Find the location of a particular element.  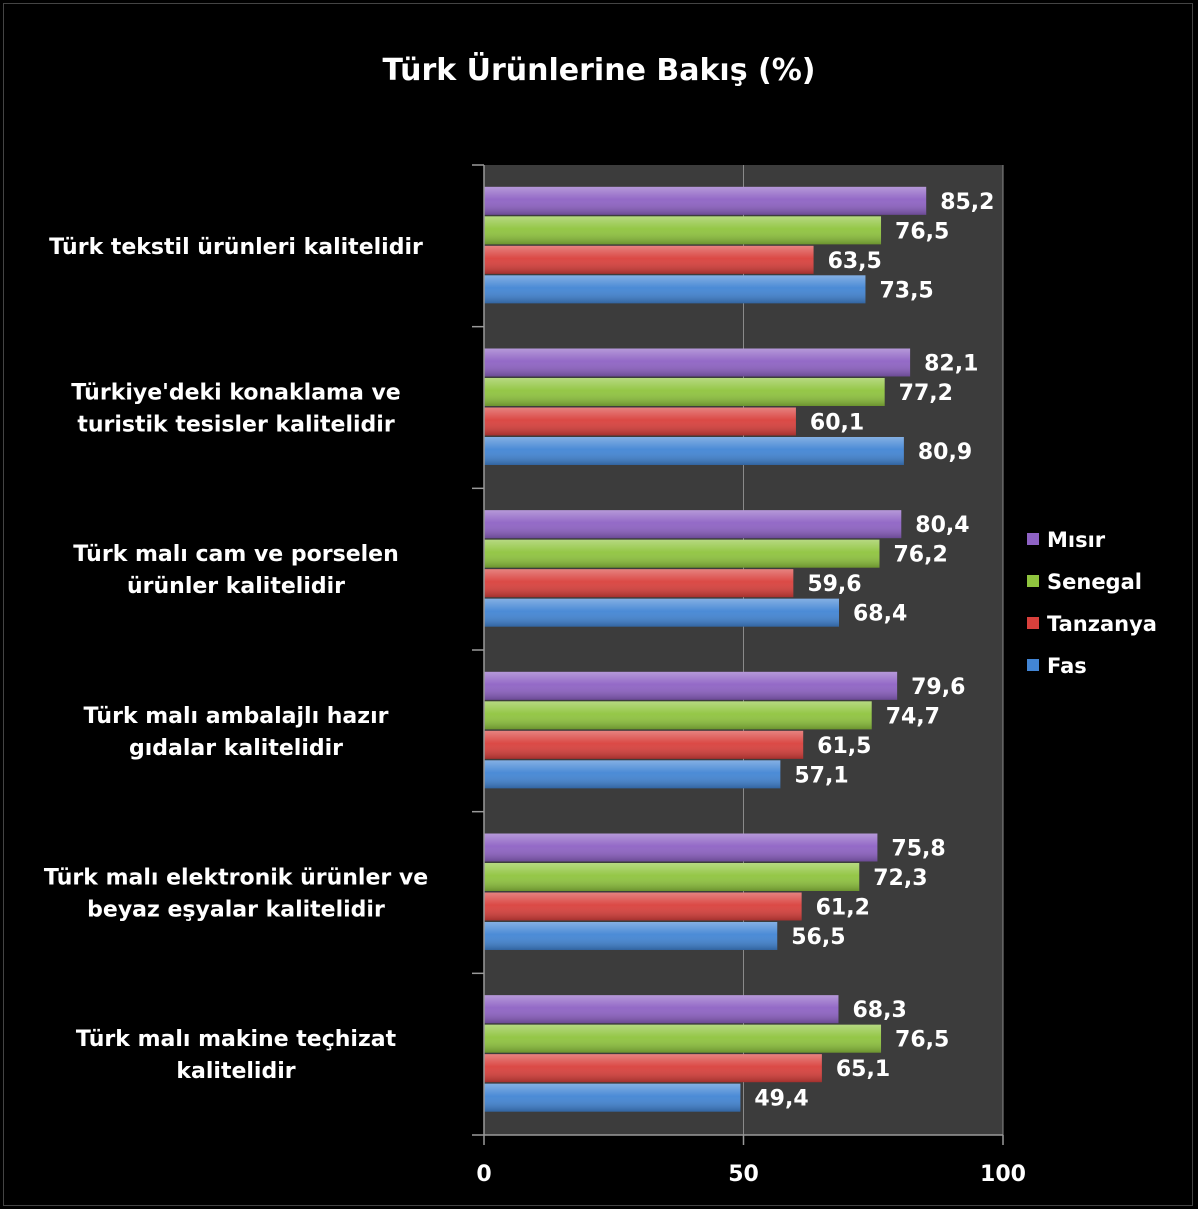

data-label: 57,1 is located at coordinates (821, 775).